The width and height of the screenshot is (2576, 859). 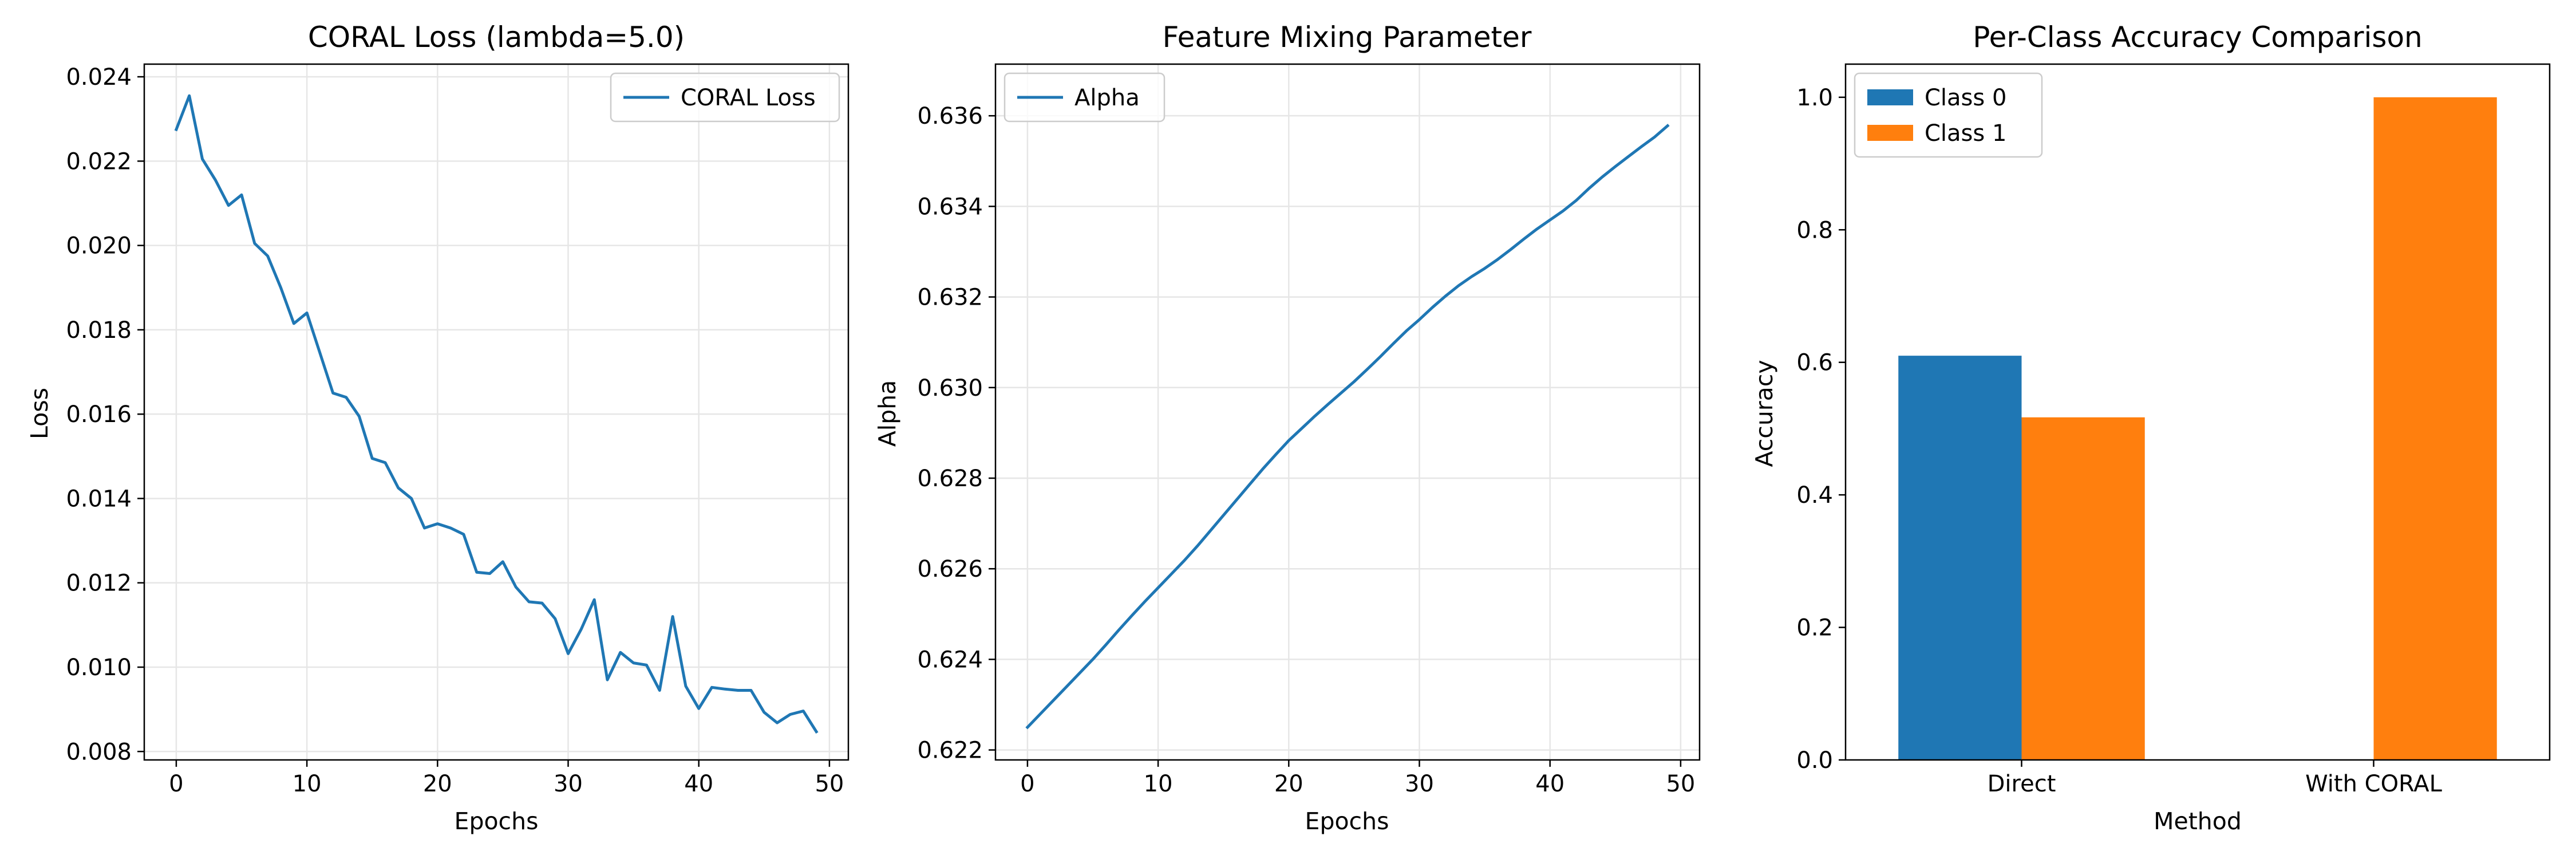 I want to click on y-tick-label: 0.4, so click(x=1814, y=495).